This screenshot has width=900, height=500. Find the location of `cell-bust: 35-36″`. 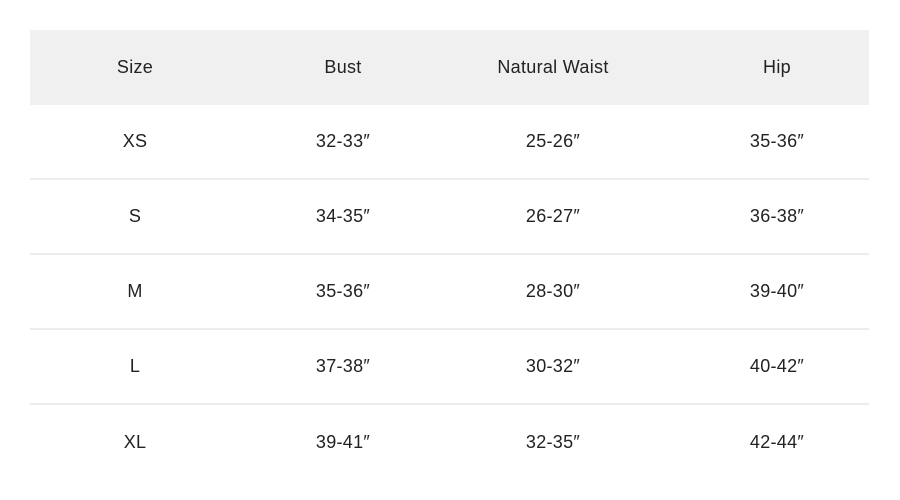

cell-bust: 35-36″ is located at coordinates (343, 291).